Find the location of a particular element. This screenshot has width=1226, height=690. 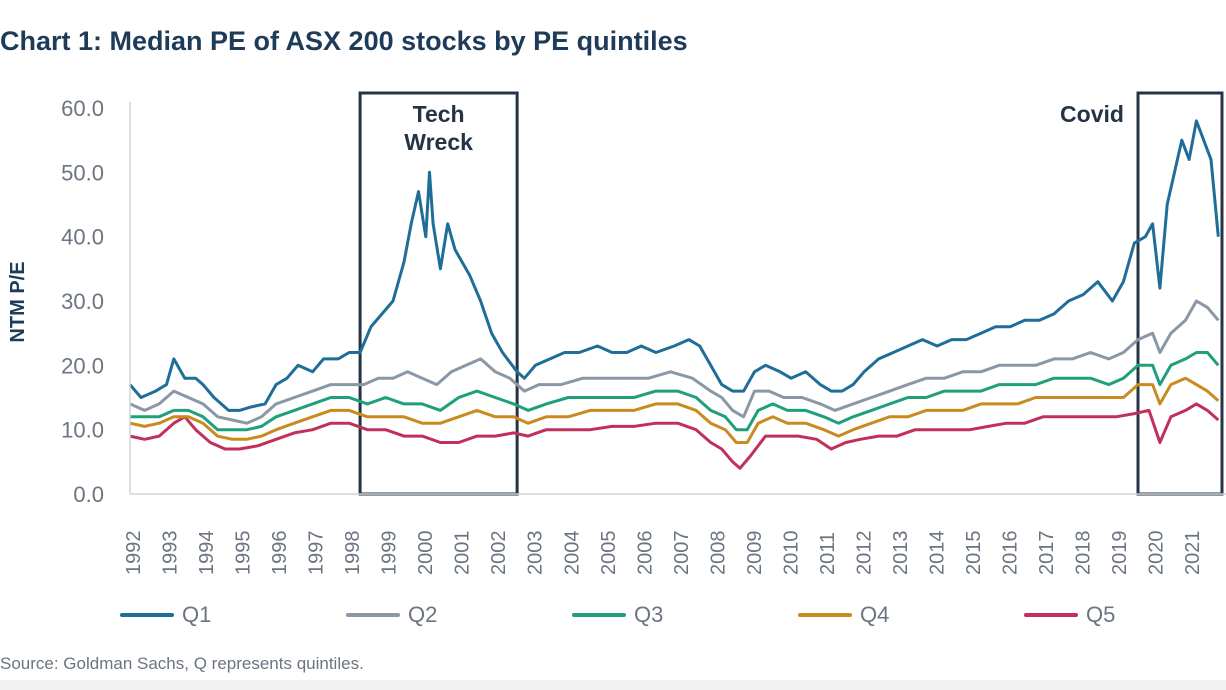

legend: Q1 Q2 Q3 Q4 Q5 is located at coordinates (650, 615).